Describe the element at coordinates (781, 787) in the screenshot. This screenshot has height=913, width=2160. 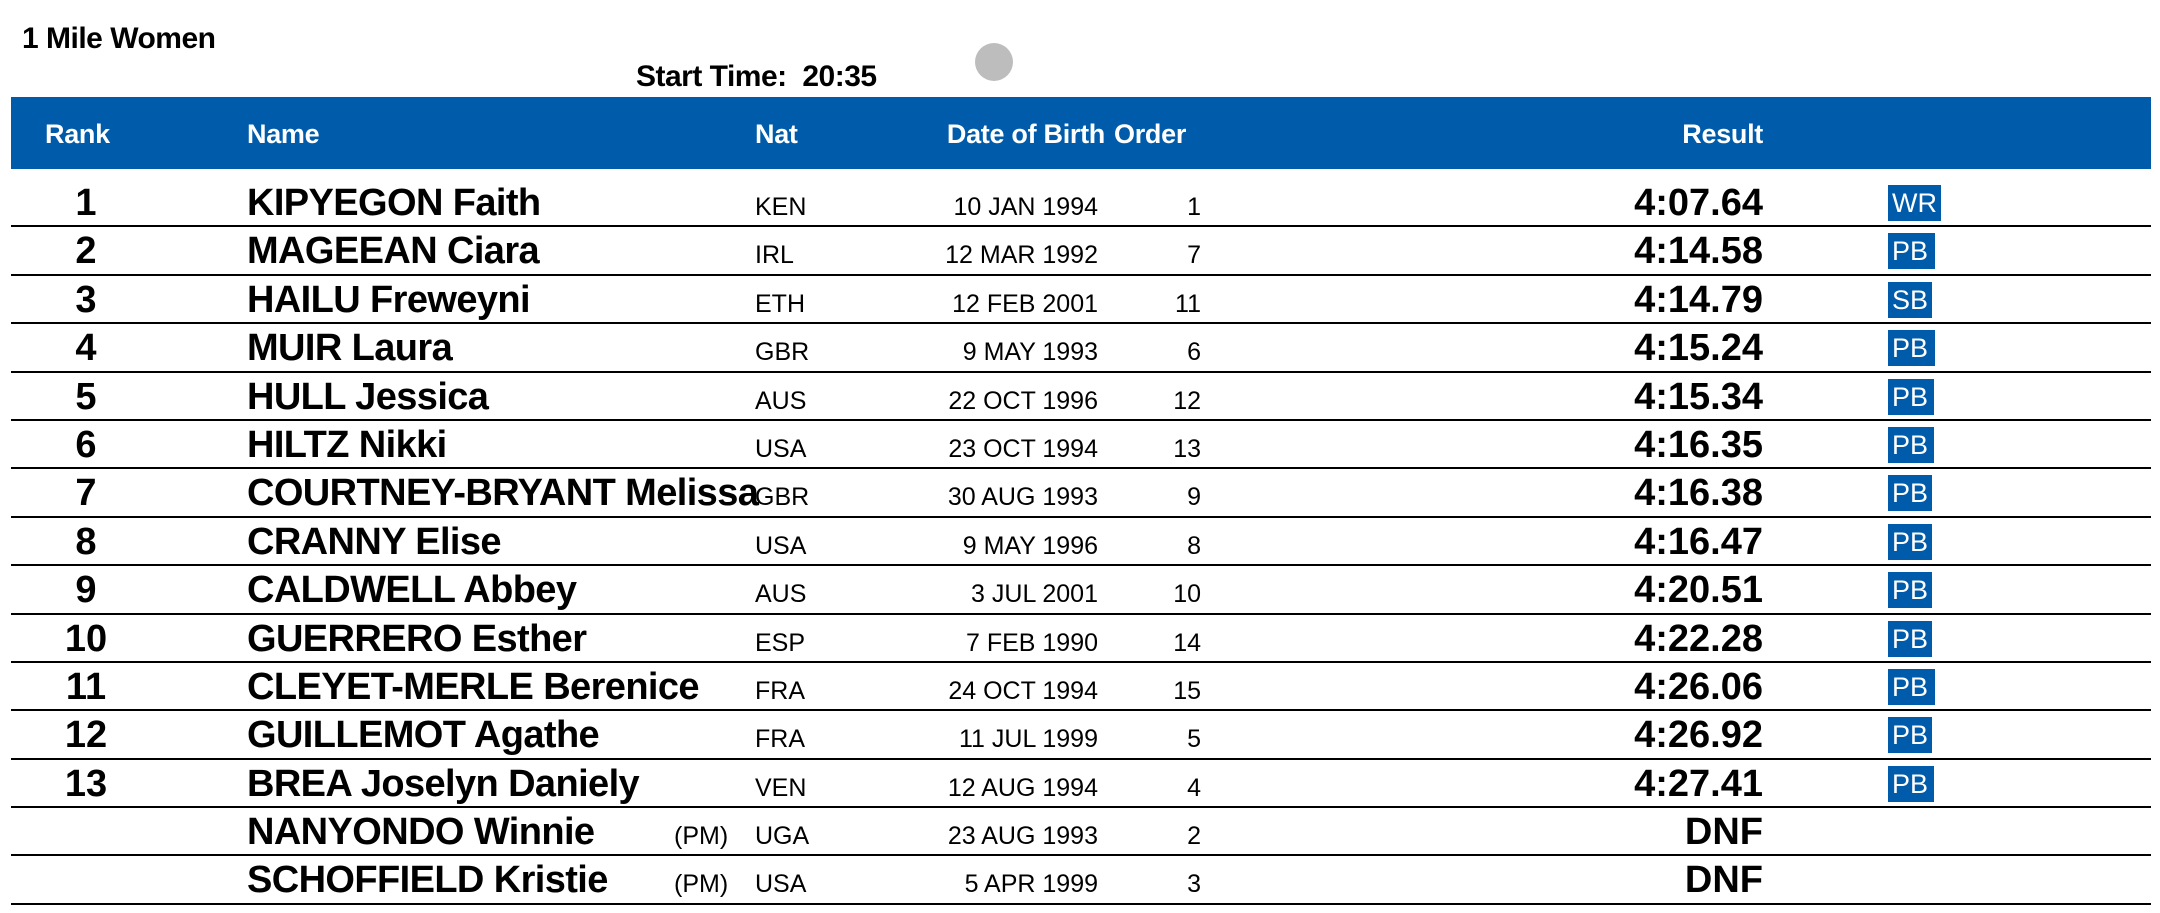
I see `nationality-cell: VEN` at that location.